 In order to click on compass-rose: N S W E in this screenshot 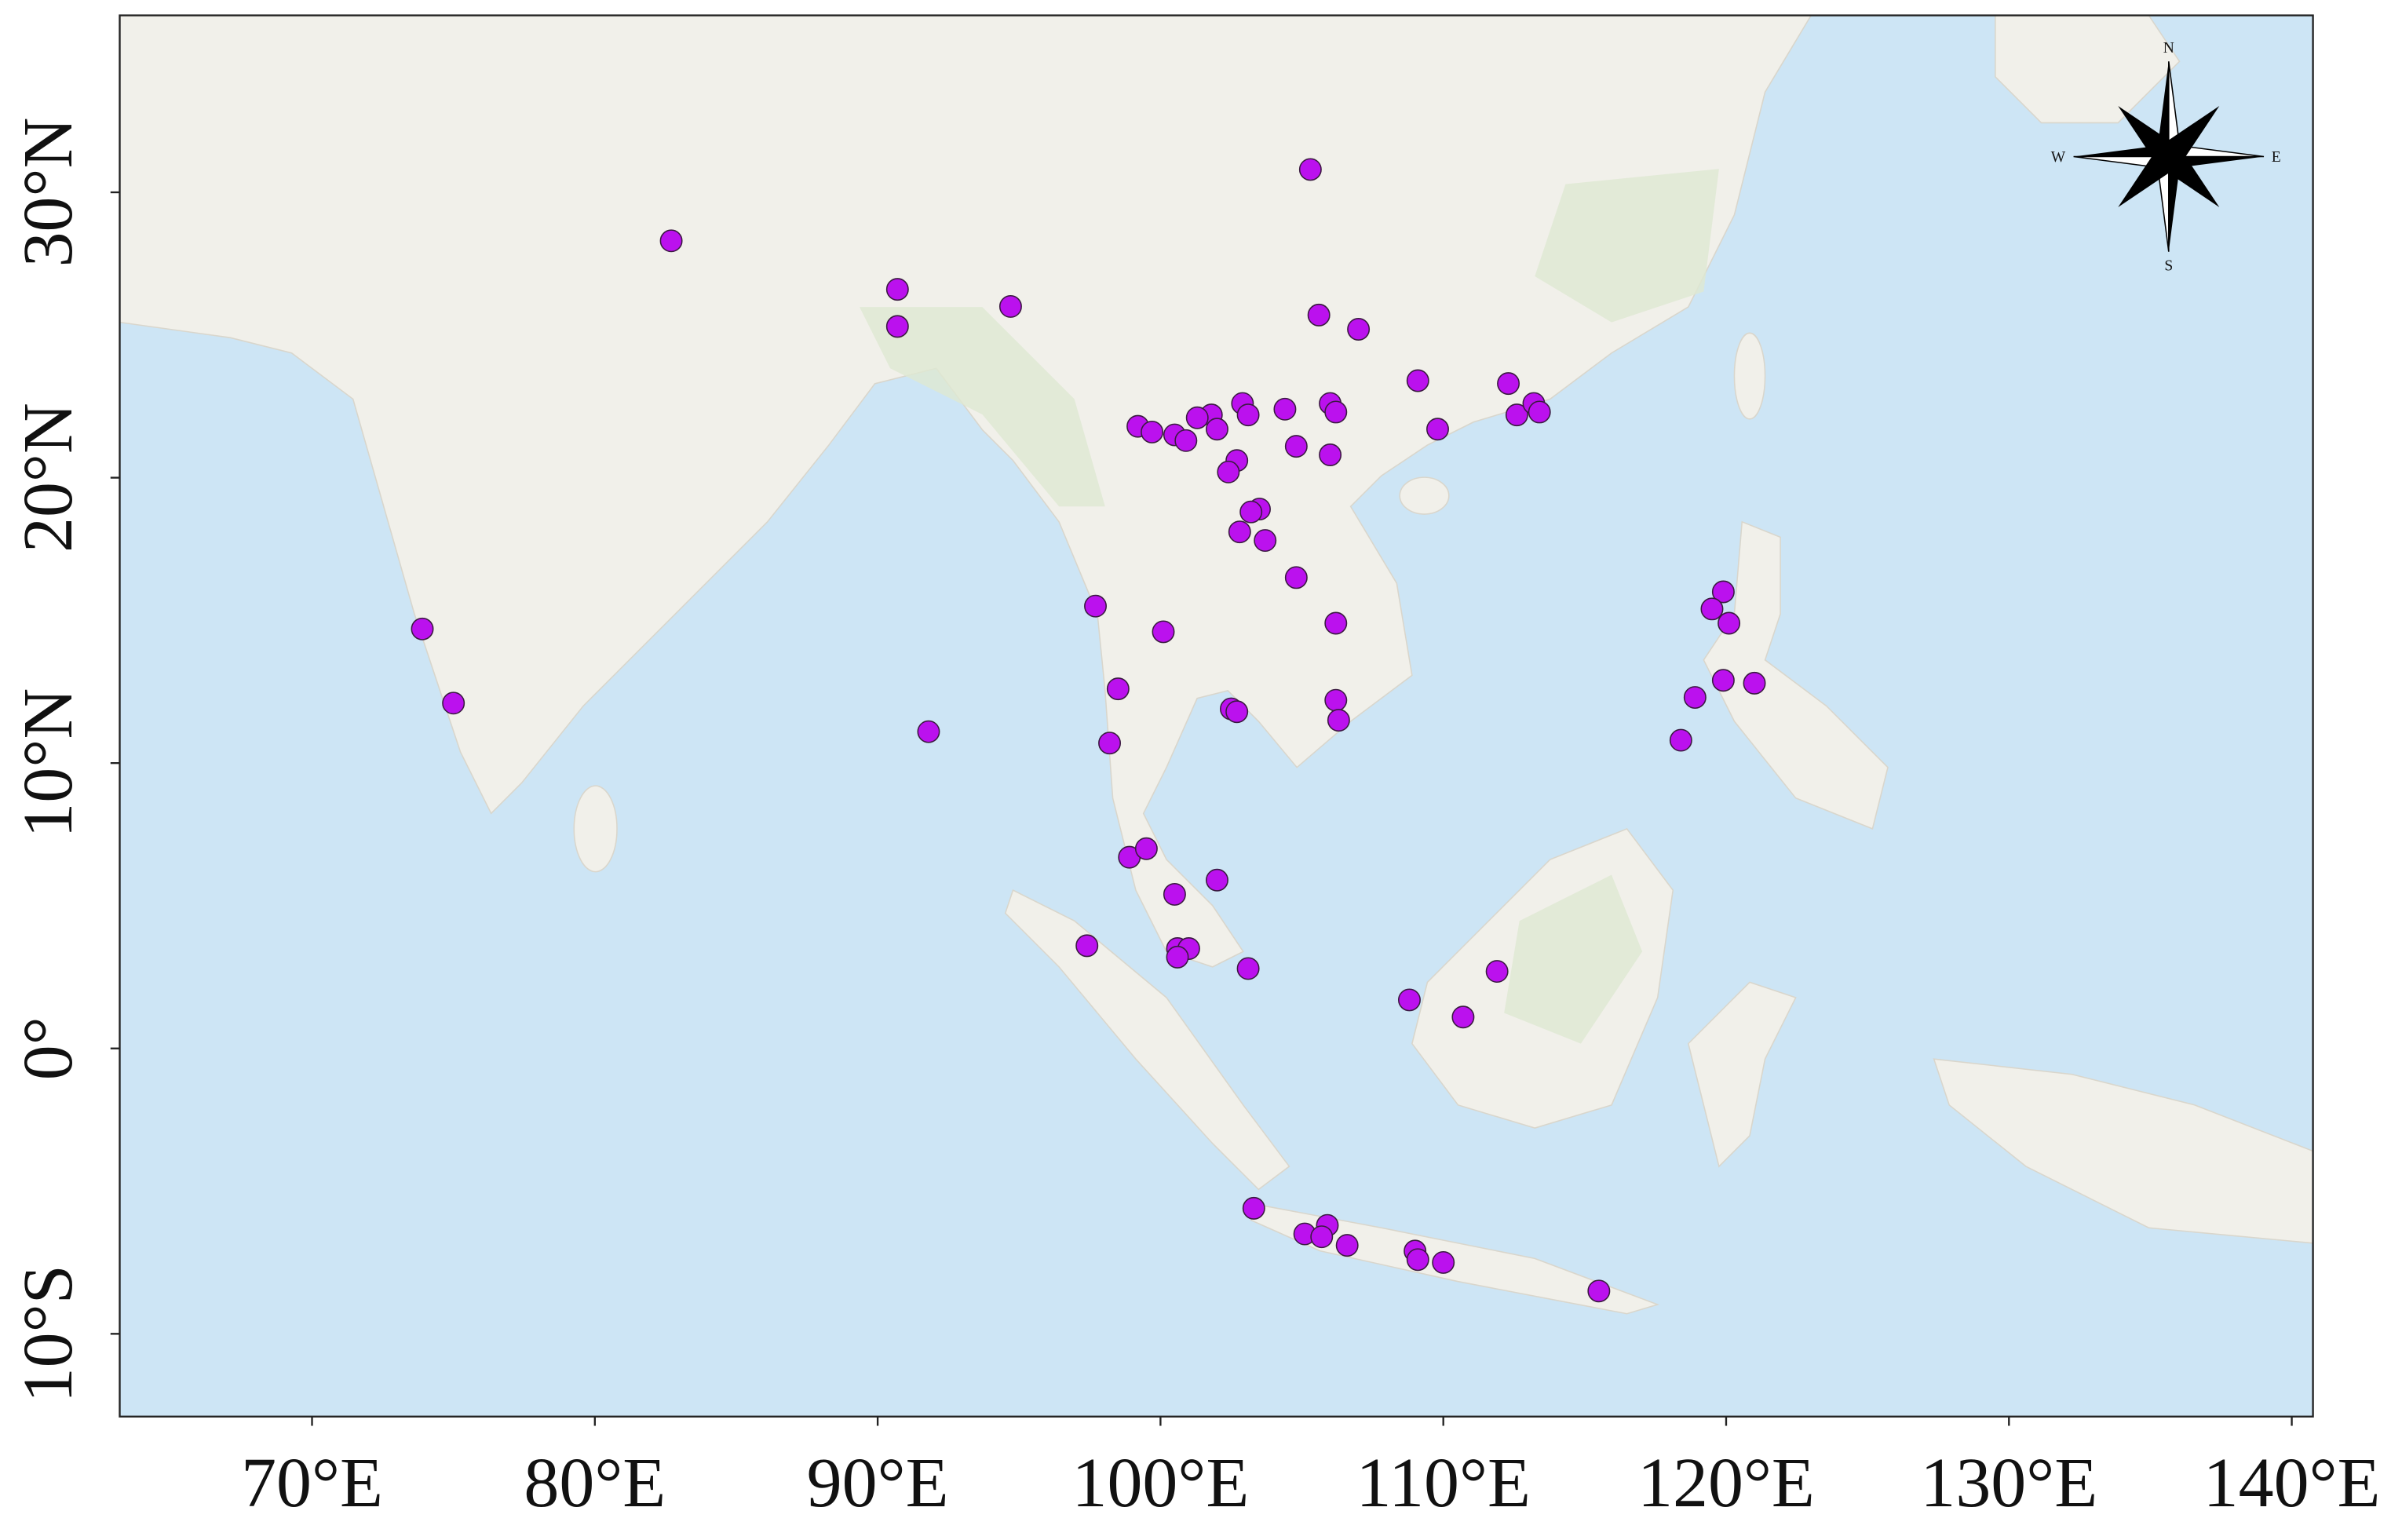, I will do `click(2166, 157)`.